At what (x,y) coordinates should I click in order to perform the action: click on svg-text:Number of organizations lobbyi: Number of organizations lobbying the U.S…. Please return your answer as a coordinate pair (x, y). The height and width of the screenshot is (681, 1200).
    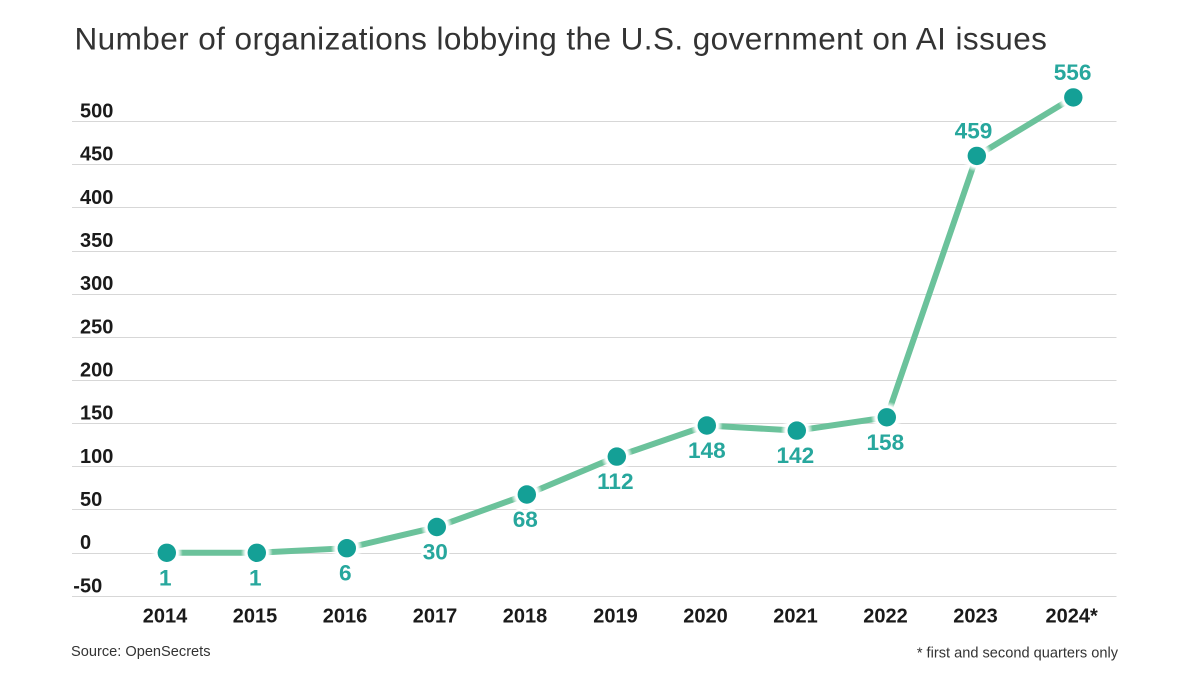
    Looking at the image, I should click on (561, 39).